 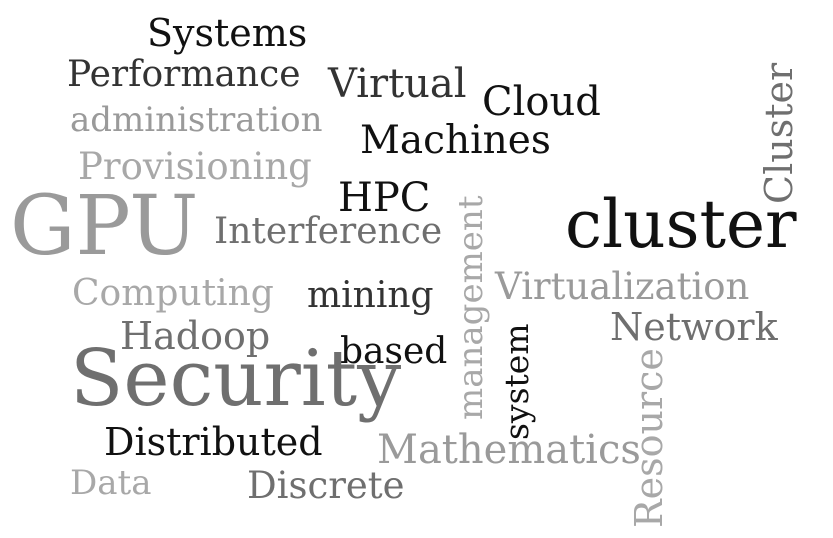 I want to click on word-distributed: Distributed, so click(x=213, y=442).